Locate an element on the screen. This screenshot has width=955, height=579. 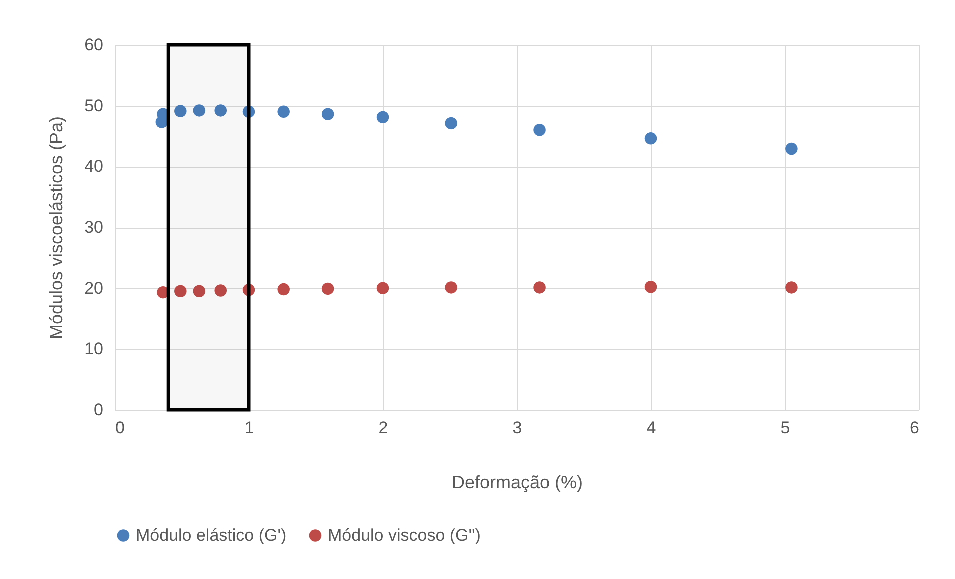
y-tick-label: 30 is located at coordinates (94, 227).